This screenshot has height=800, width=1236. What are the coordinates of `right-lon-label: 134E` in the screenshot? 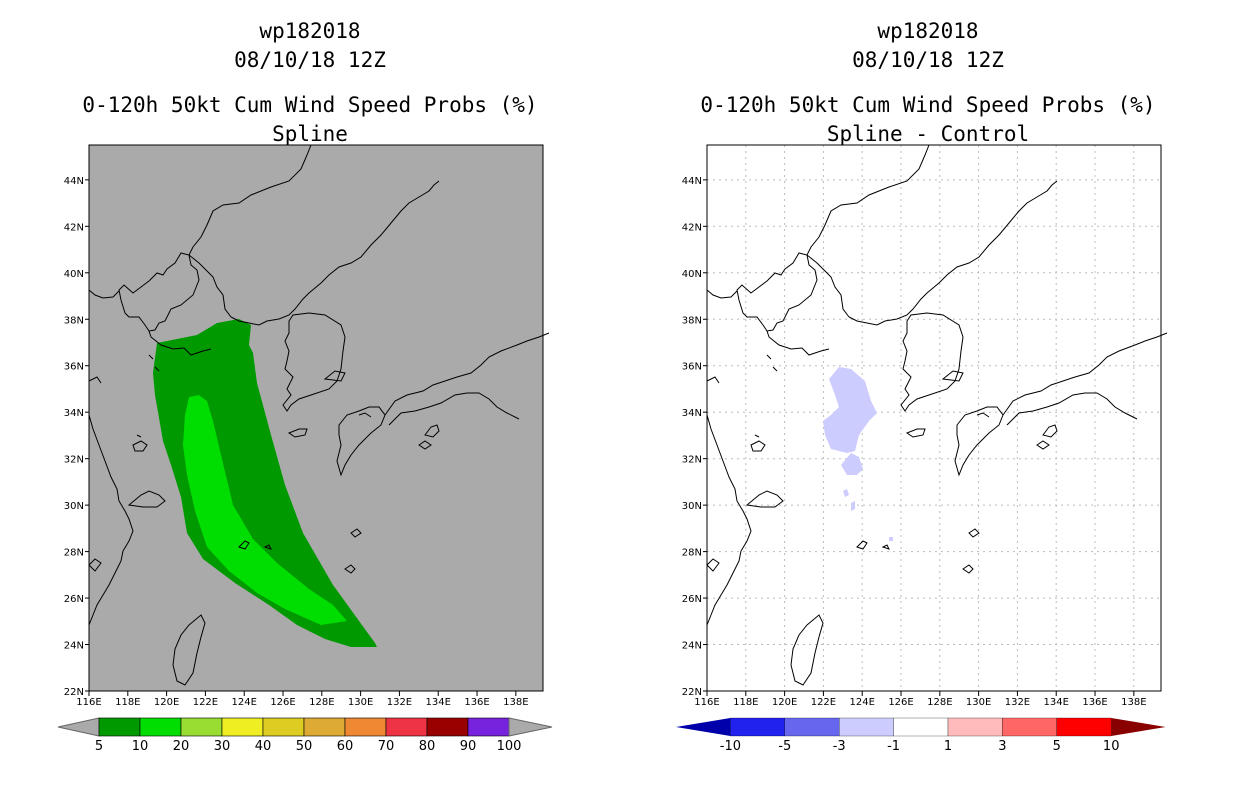 It's located at (1056, 702).